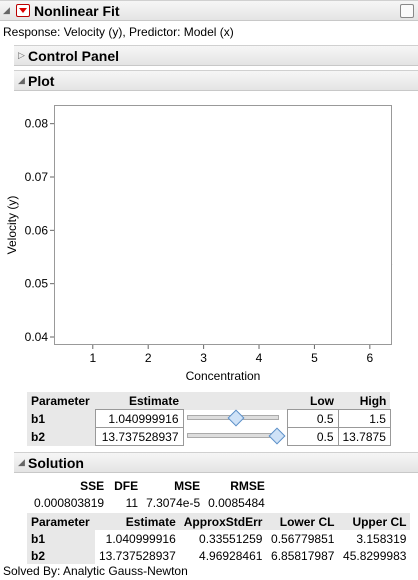  What do you see at coordinates (95, 571) in the screenshot?
I see `solved-by-label: Solved By: Analytic Gauss-Newton` at bounding box center [95, 571].